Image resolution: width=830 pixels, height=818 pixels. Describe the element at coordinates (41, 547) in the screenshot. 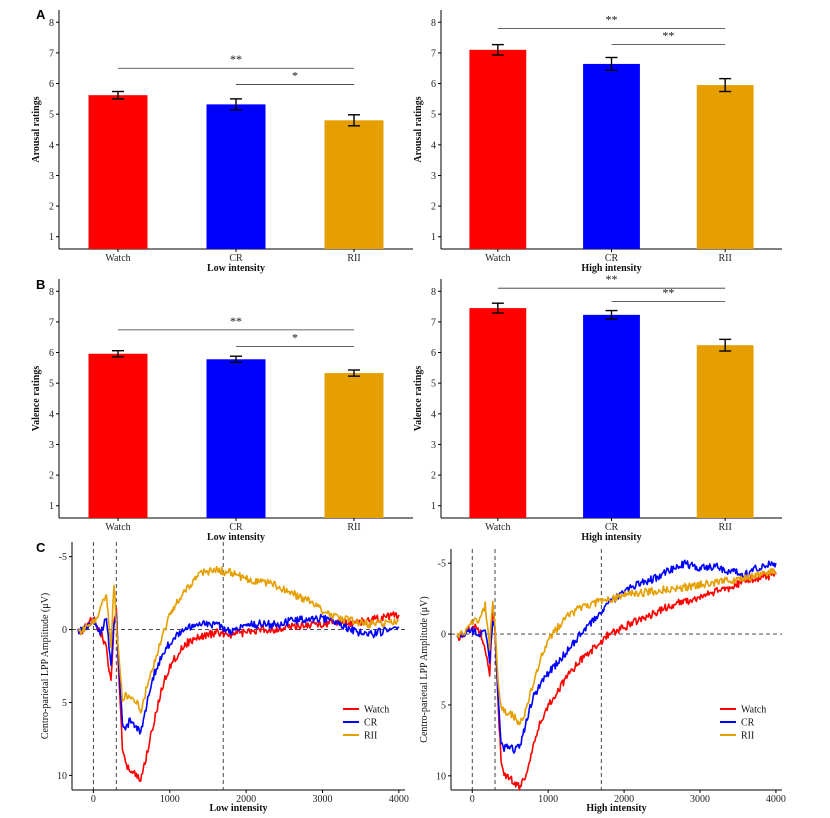

I see `panel-label-c: C` at that location.